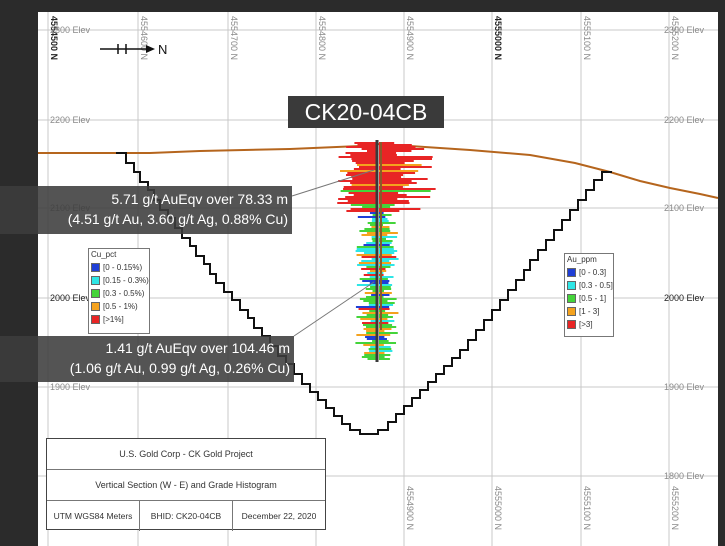  I want to click on north-arrow-label: N, so click(162, 49).